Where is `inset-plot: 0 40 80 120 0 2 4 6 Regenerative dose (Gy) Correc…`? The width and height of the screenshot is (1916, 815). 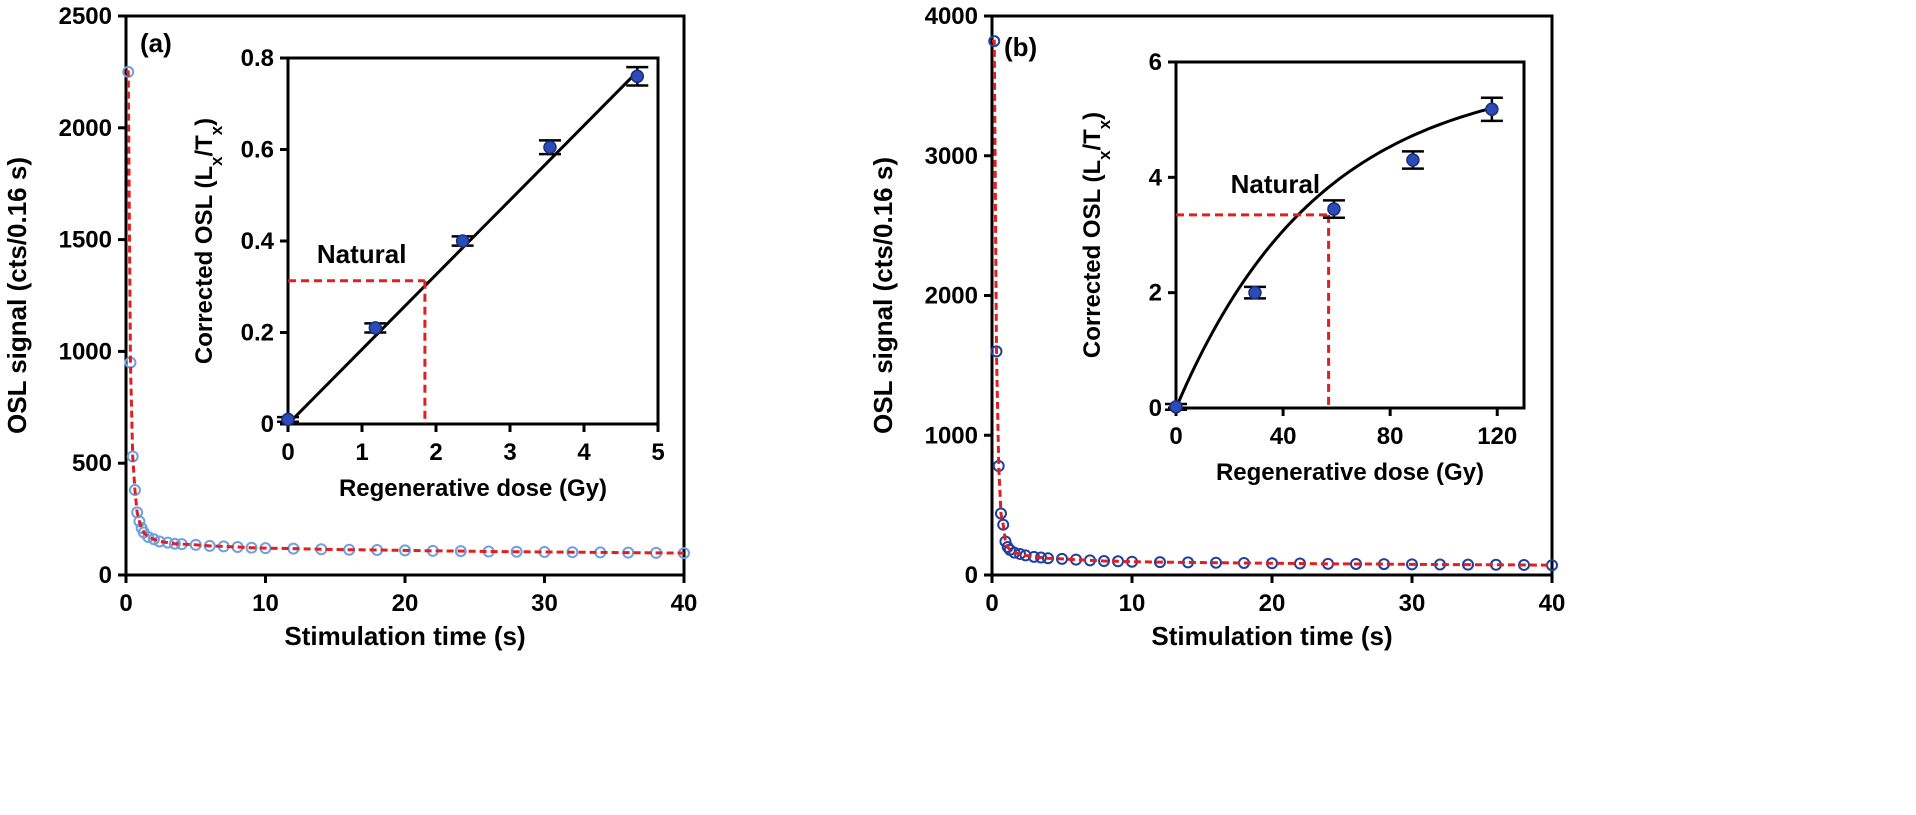
inset-plot: 0 40 80 120 0 2 4 6 Regenerative dose (Gy) Correc… is located at coordinates (1302, 267).